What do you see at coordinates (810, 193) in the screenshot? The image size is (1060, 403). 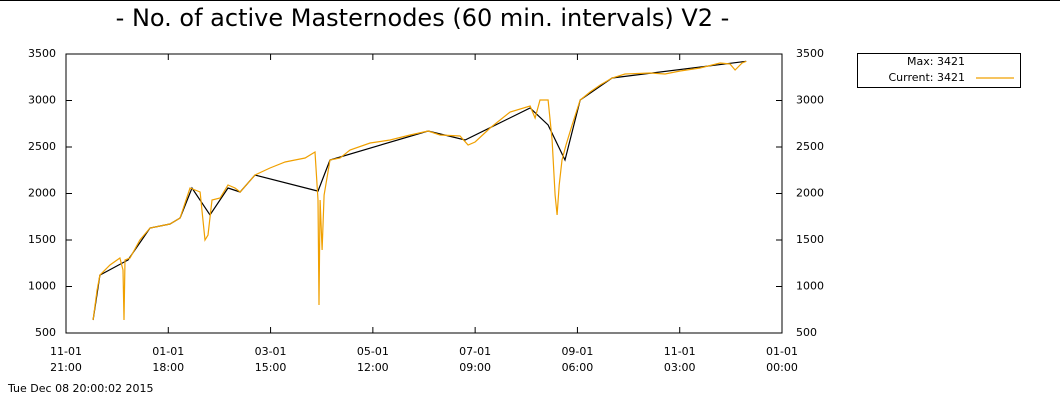 I see `y2-tick-label: 2000` at bounding box center [810, 193].